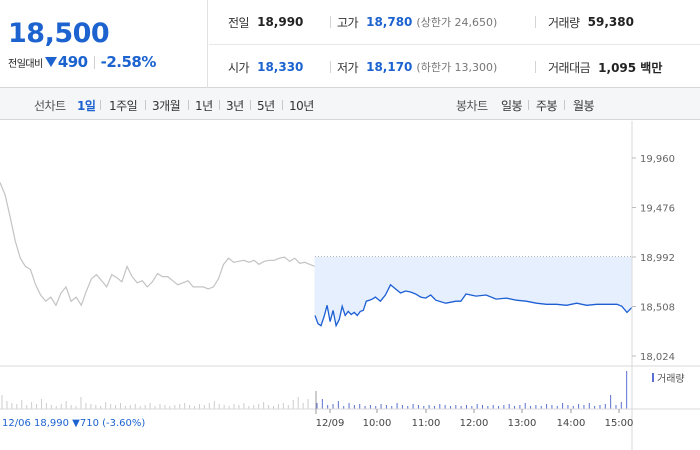 The image size is (700, 450). What do you see at coordinates (630, 67) in the screenshot?
I see `stat-value: 1,095 백만` at bounding box center [630, 67].